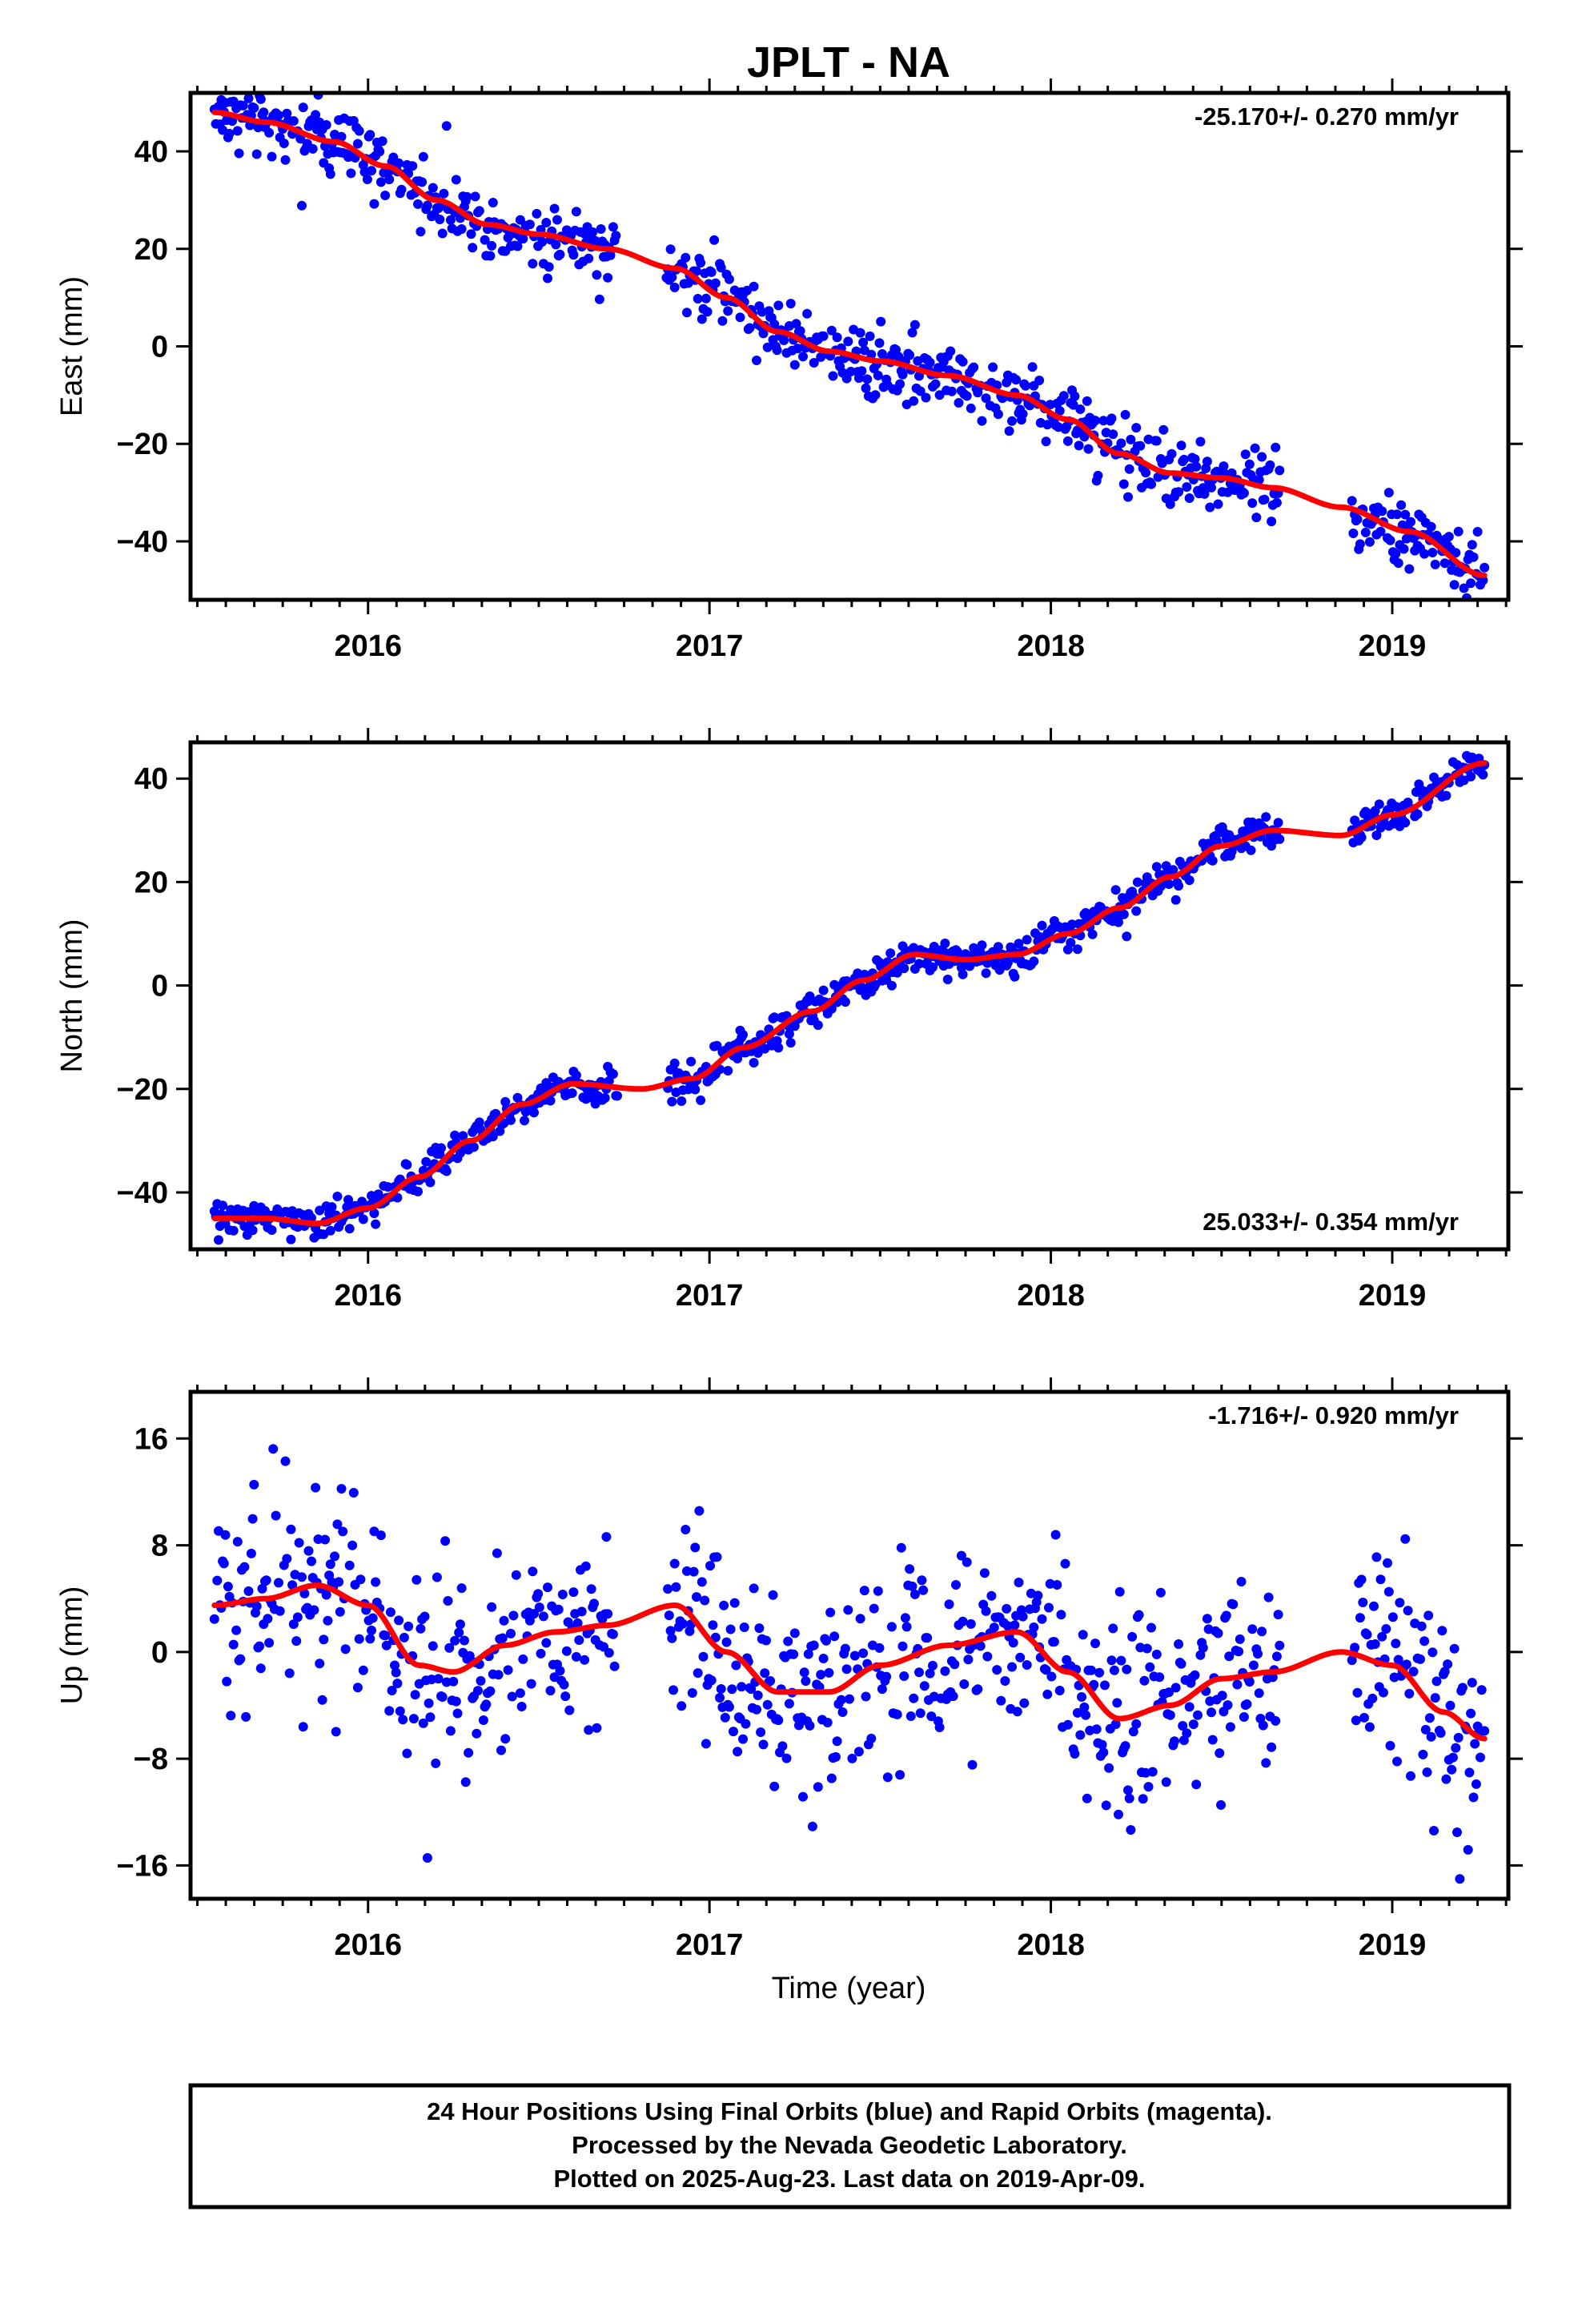 The image size is (1582, 2324). What do you see at coordinates (368, 1945) in the screenshot?
I see `x-tick-label: 2016` at bounding box center [368, 1945].